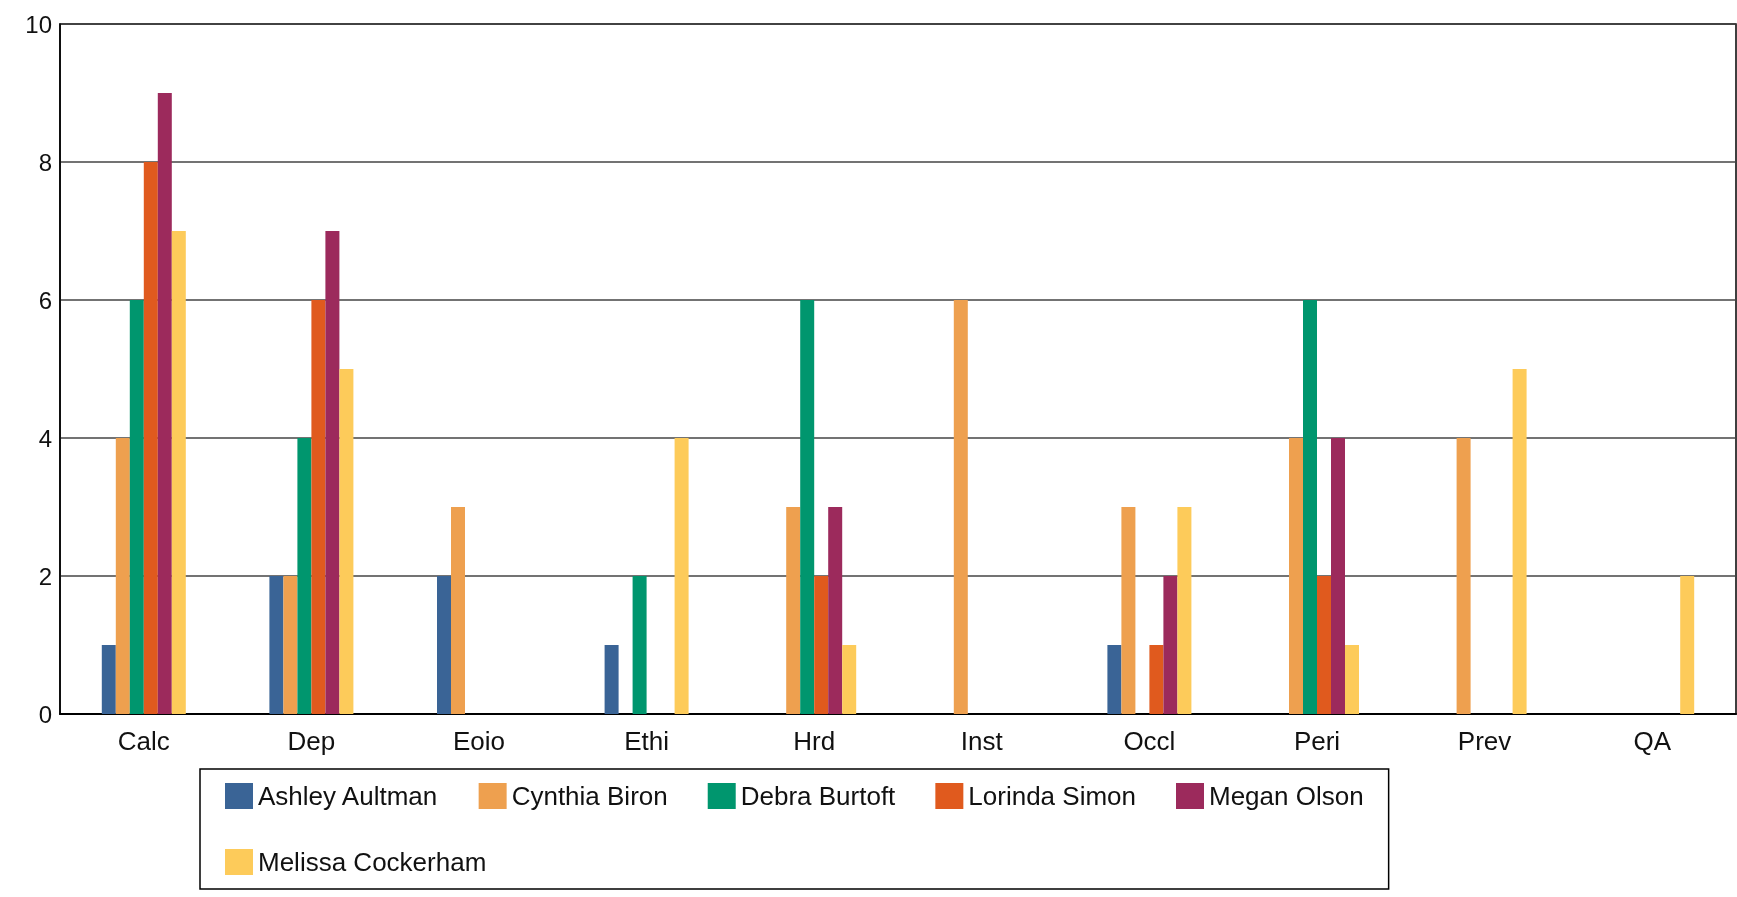 The width and height of the screenshot is (1737, 897). What do you see at coordinates (372, 862) in the screenshot?
I see `legend-label: Melissa Cockerham` at bounding box center [372, 862].